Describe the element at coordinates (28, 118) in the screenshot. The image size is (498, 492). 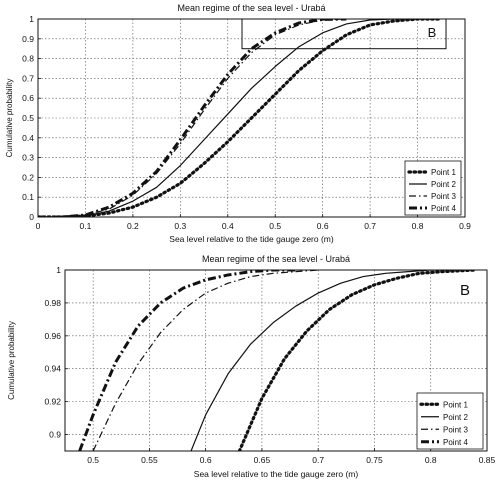
I see `y-tick-label: 0.5` at that location.